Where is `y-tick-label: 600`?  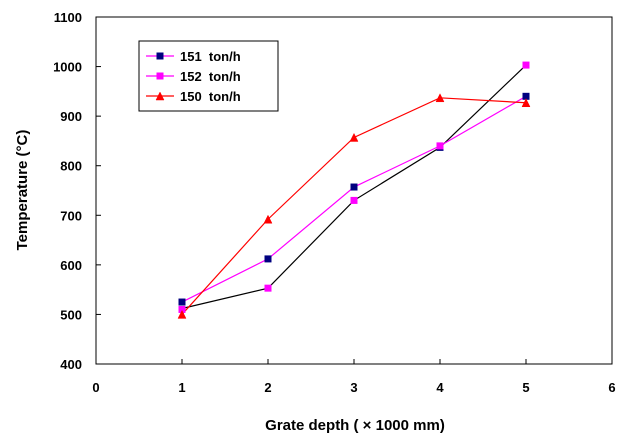 y-tick-label: 600 is located at coordinates (71, 265).